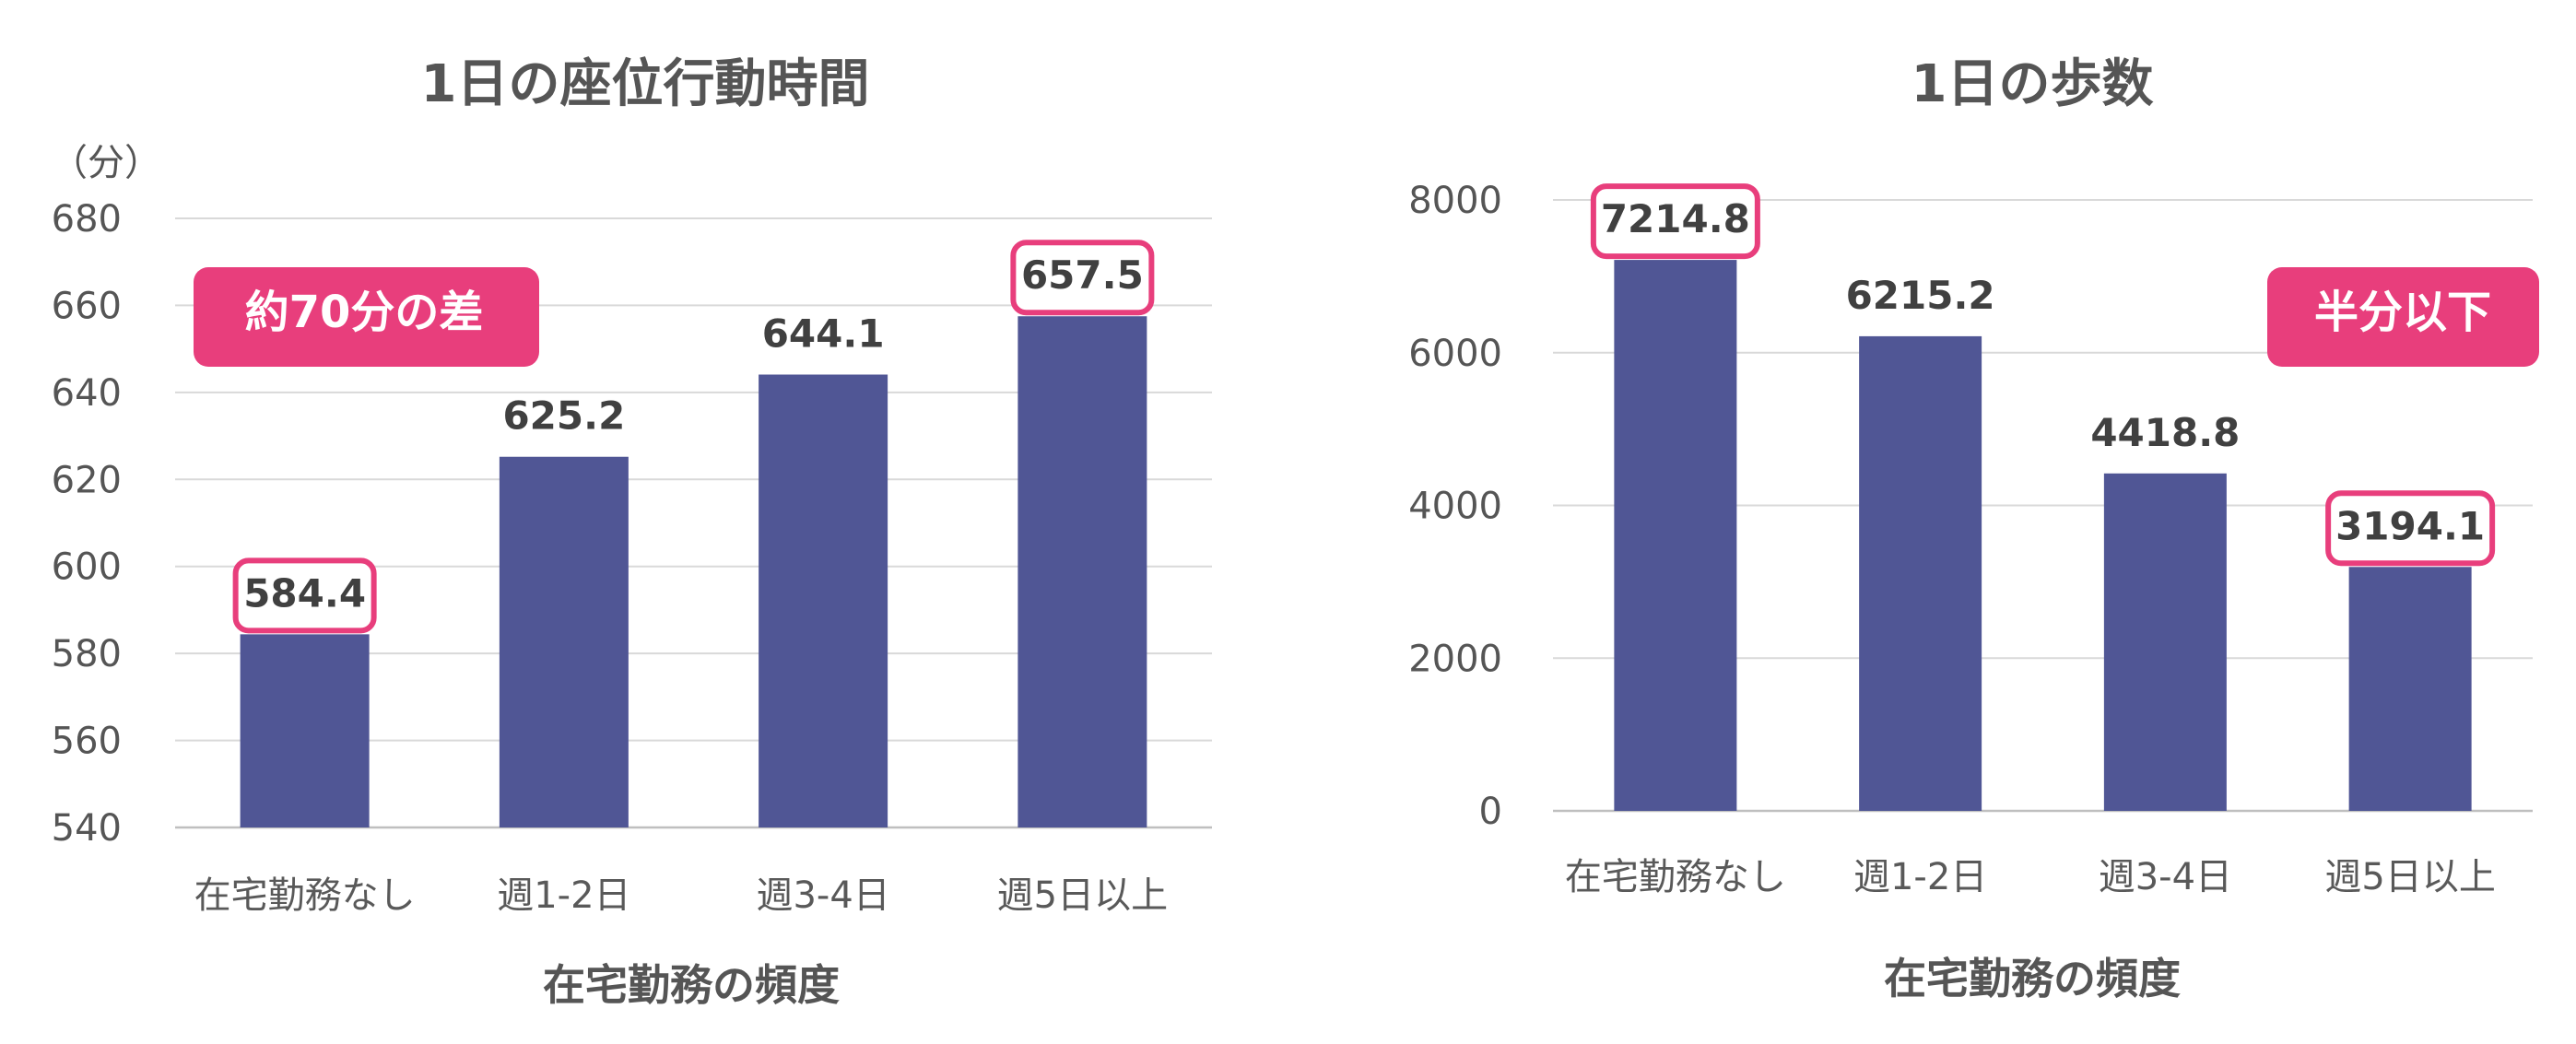 Image resolution: width=2576 pixels, height=1044 pixels. What do you see at coordinates (2165, 432) in the screenshot?
I see `data-label: 4418.8` at bounding box center [2165, 432].